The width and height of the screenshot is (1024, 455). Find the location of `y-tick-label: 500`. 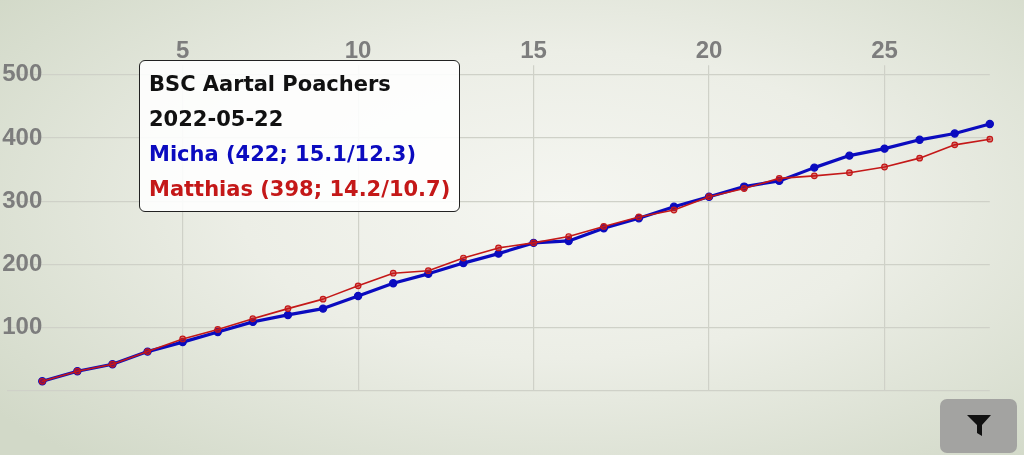

y-tick-label: 500 is located at coordinates (22, 73).